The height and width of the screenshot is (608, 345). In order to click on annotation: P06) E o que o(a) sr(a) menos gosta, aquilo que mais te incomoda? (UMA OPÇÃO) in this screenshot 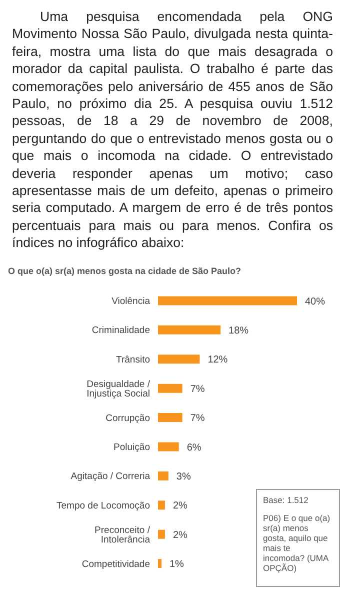, I will do `click(297, 542)`.